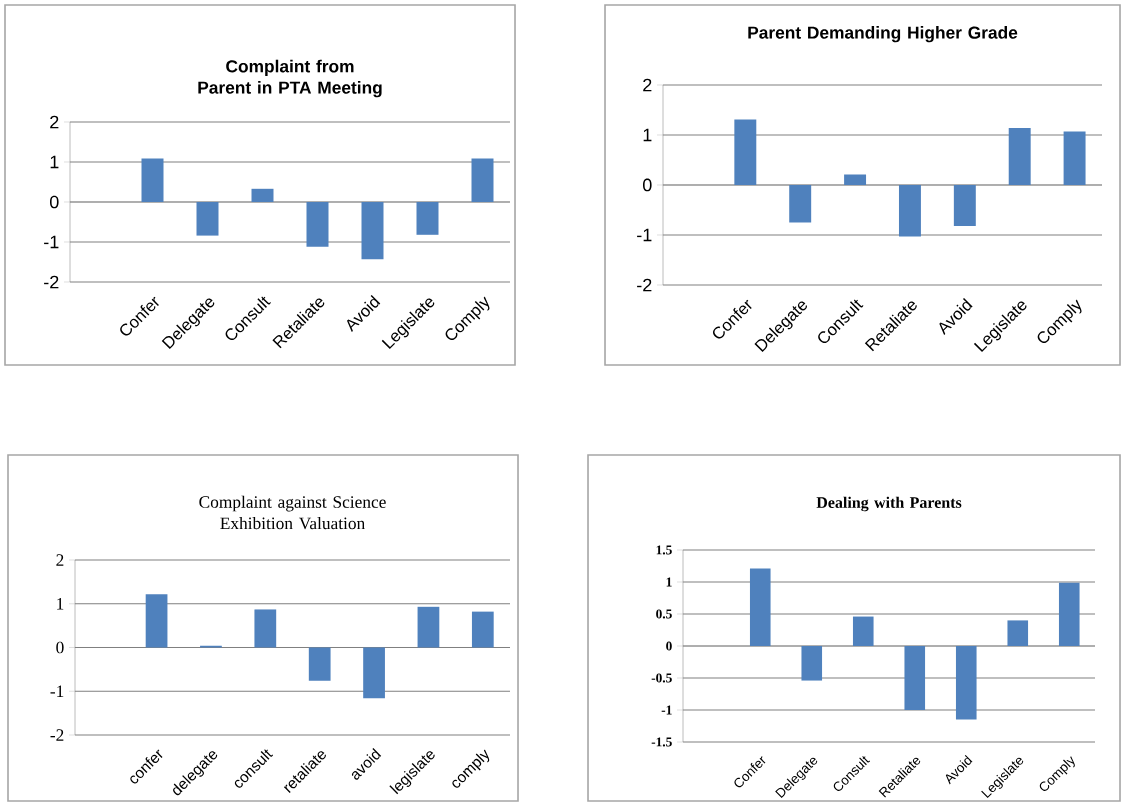 The width and height of the screenshot is (1123, 803). What do you see at coordinates (661, 678) in the screenshot?
I see `y-tick-label: -0.5` at bounding box center [661, 678].